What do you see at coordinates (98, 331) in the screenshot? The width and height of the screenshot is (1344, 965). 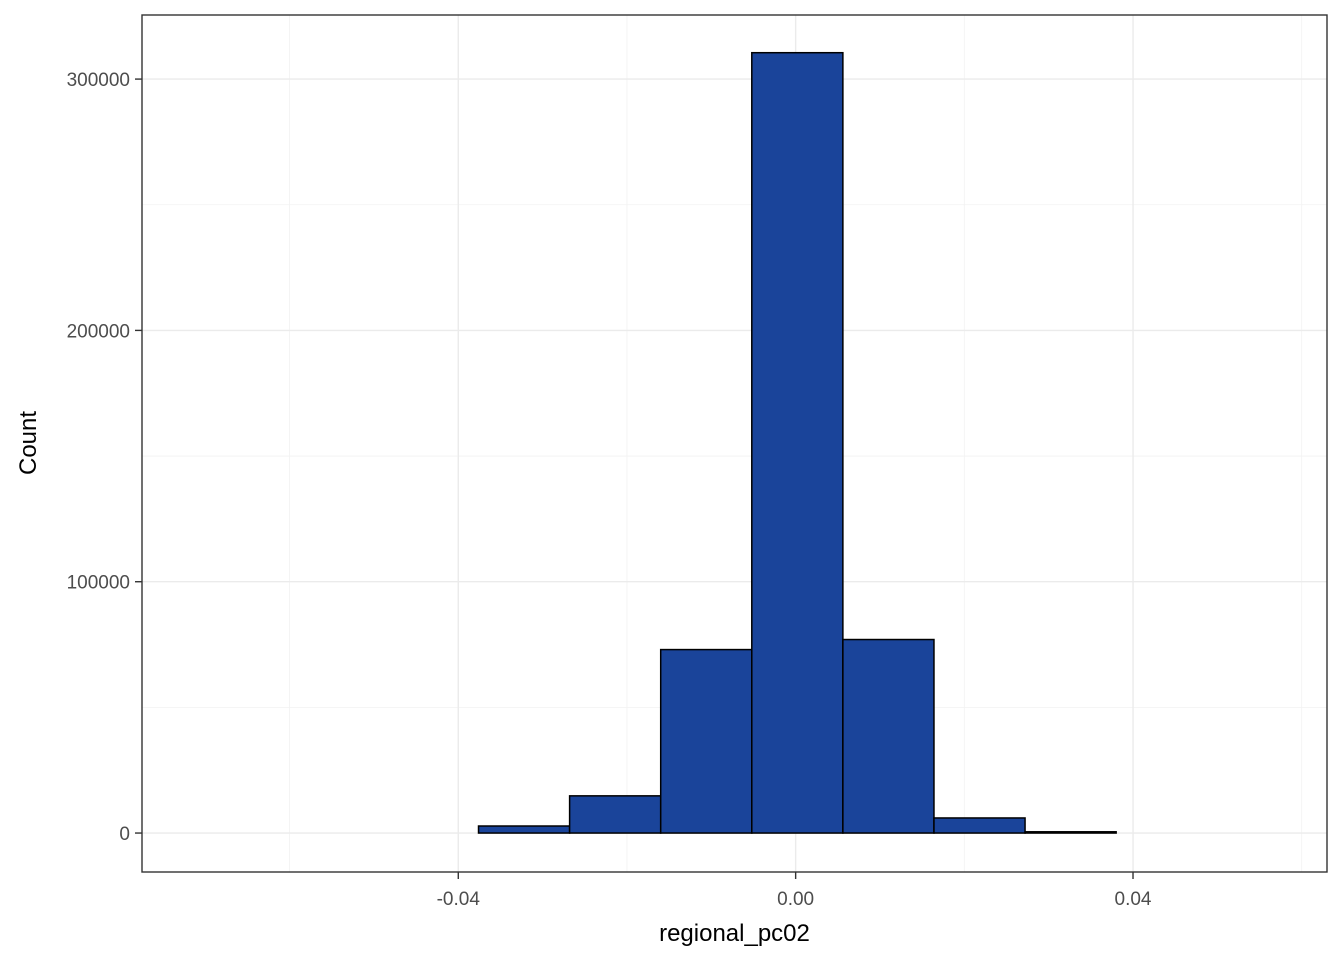 I see `y-tick-label: 200000` at bounding box center [98, 331].